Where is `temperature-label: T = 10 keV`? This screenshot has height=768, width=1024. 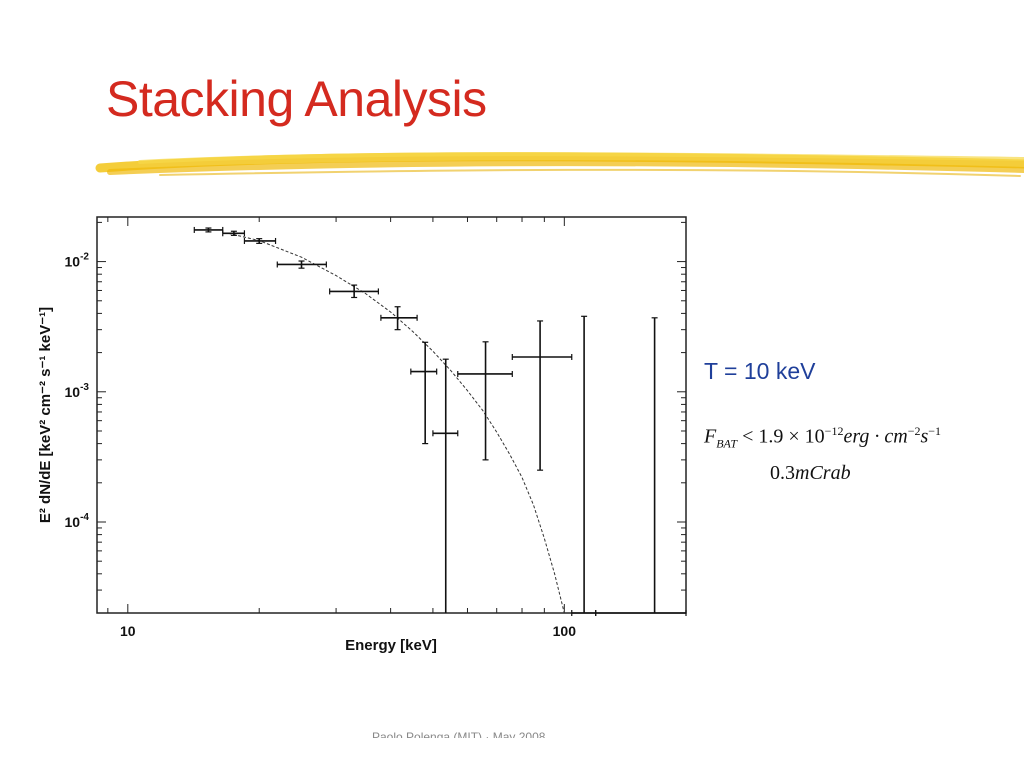
temperature-label: T = 10 keV is located at coordinates (760, 371).